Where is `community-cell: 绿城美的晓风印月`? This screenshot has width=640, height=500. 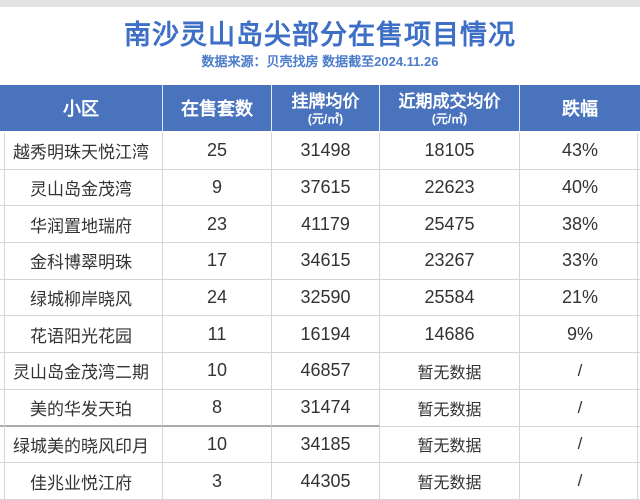
community-cell: 绿城美的晓风印月 is located at coordinates (81, 445).